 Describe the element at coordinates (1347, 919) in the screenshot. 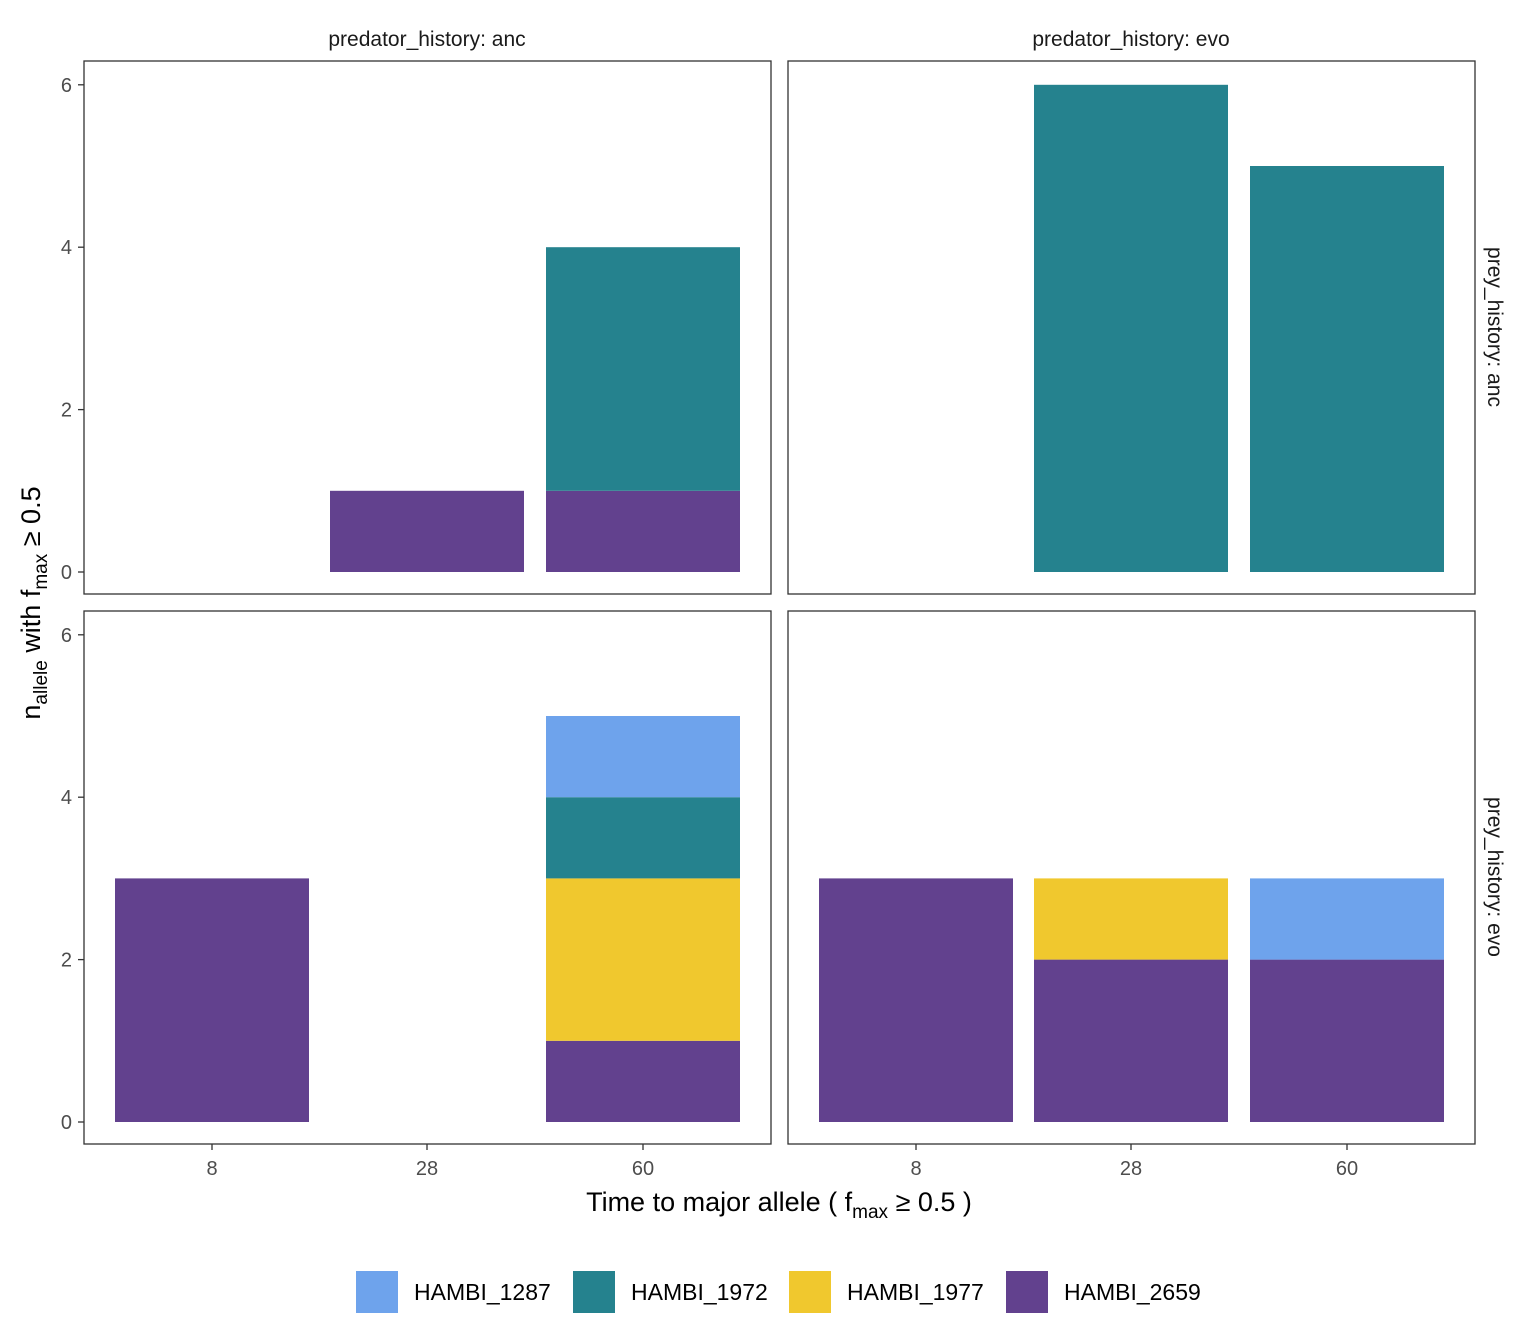

I see `bar-hambi-1287-t60-r1-c1` at that location.